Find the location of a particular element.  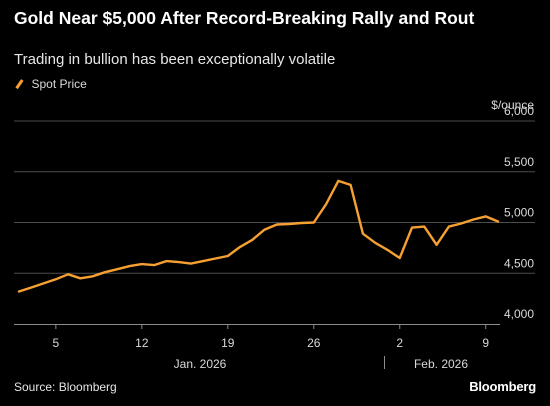

x-tick-label-2026-01-26: 26 is located at coordinates (314, 343).